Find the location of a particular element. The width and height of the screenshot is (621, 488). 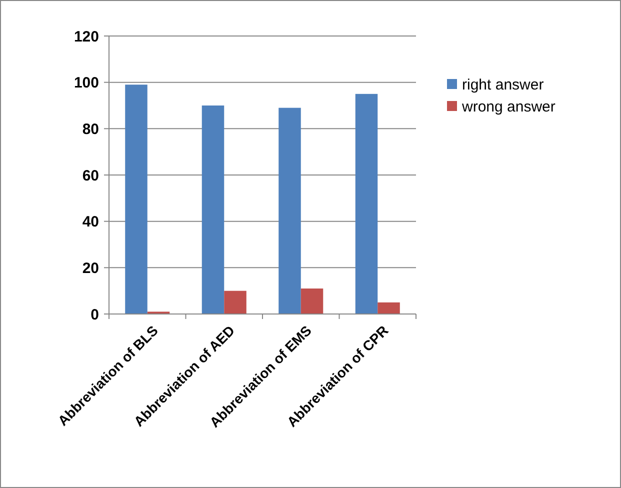

y-tick-label: 60 is located at coordinates (90, 175).